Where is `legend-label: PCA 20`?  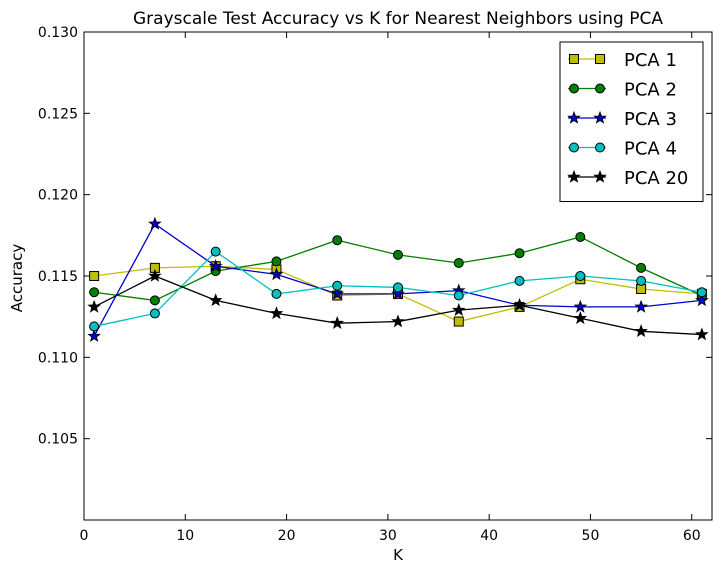
legend-label: PCA 20 is located at coordinates (656, 178).